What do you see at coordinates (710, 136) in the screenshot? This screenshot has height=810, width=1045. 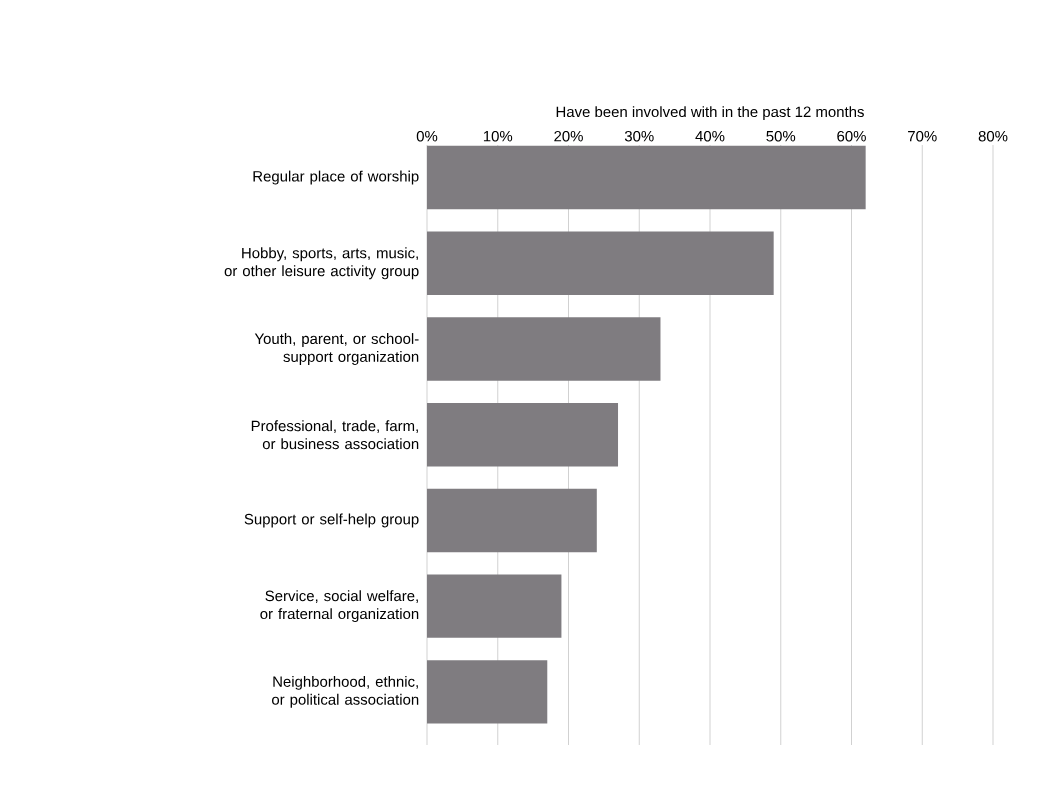 I see `x-tick-label: 40%` at bounding box center [710, 136].